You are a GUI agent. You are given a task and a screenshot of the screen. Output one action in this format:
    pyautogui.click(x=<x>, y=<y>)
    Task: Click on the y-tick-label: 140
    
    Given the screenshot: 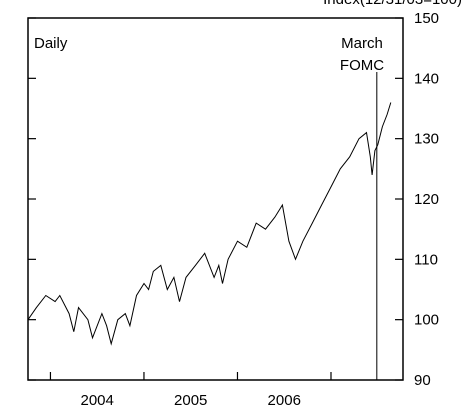 What is the action you would take?
    pyautogui.click(x=426, y=78)
    